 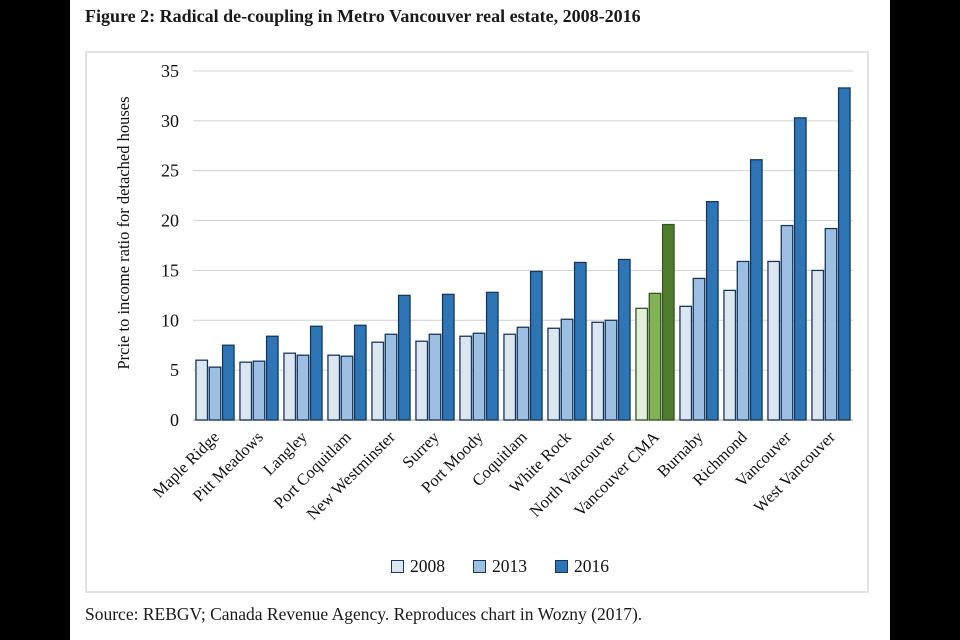 I want to click on legend-label: 2013, so click(x=509, y=566).